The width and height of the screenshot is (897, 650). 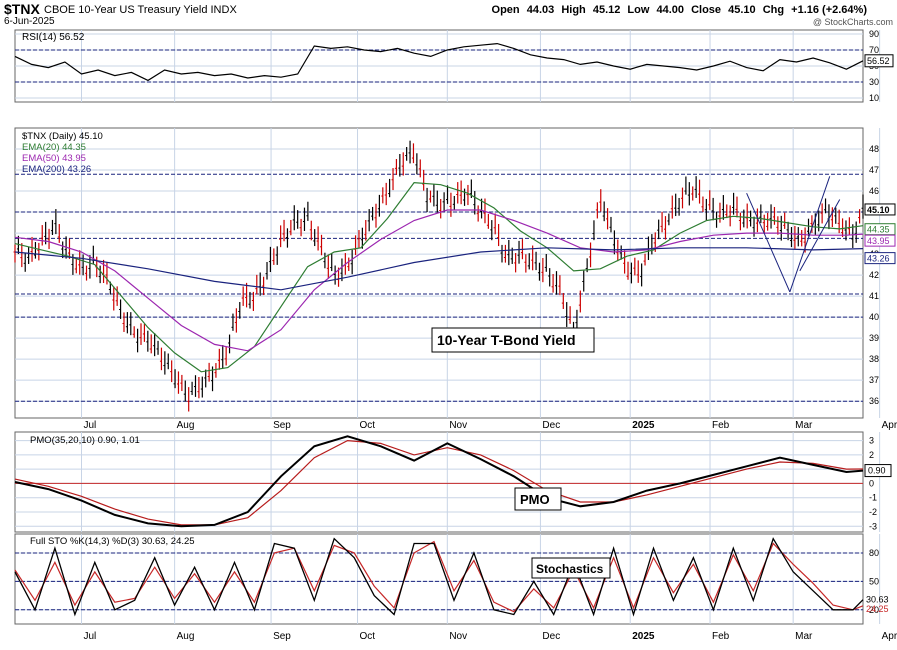 I want to click on panel-frame, so click(x=439, y=579).